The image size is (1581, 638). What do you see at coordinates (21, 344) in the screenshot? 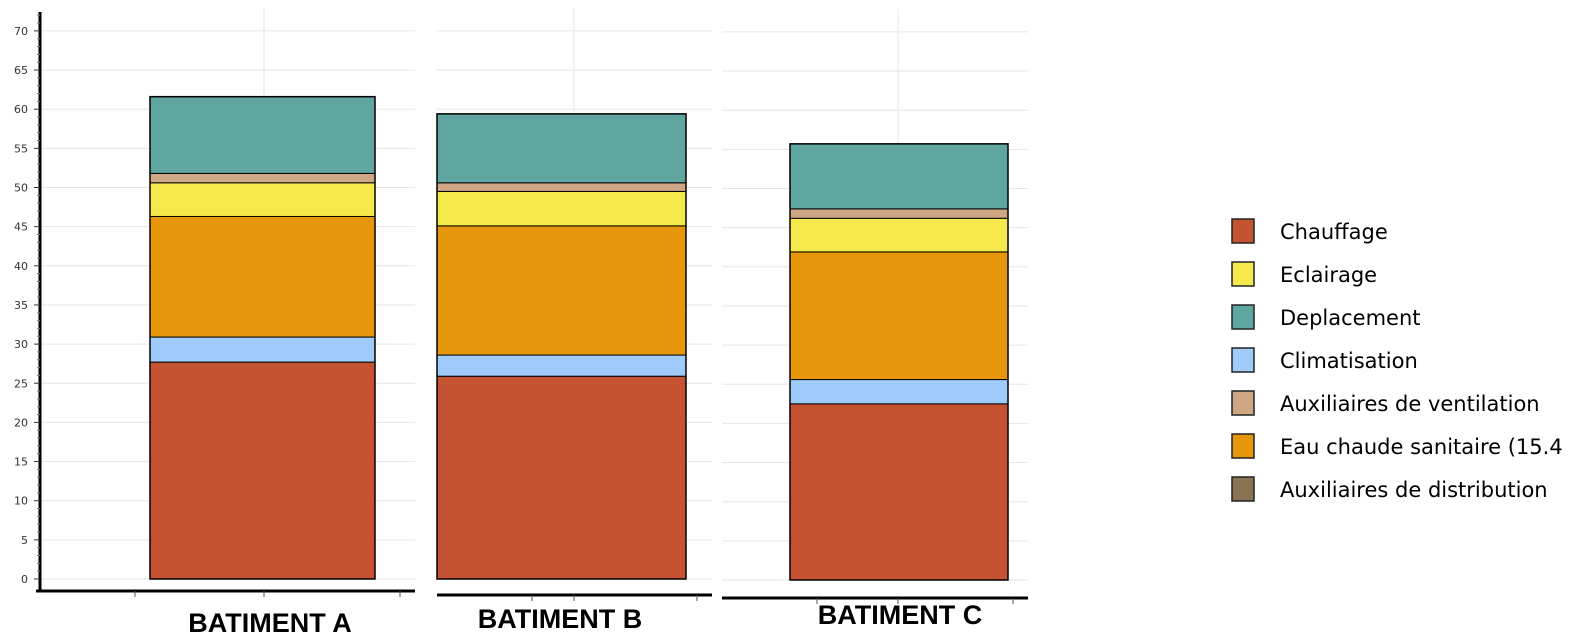
I see `y-tick-label: 30` at bounding box center [21, 344].